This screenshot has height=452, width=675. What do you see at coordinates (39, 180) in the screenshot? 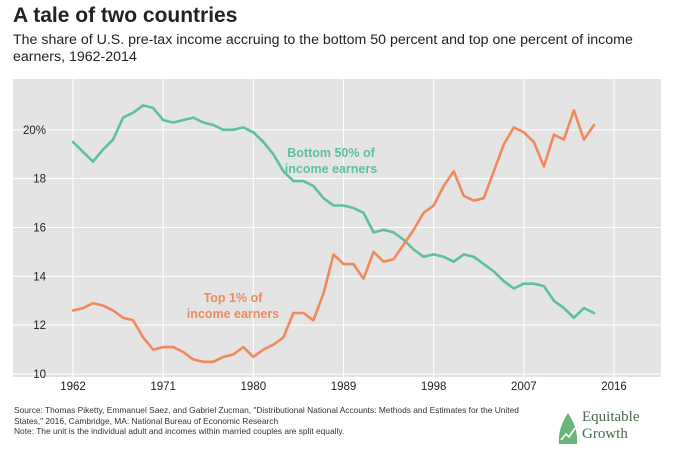
I see `y-tick-label: 18` at bounding box center [39, 180].